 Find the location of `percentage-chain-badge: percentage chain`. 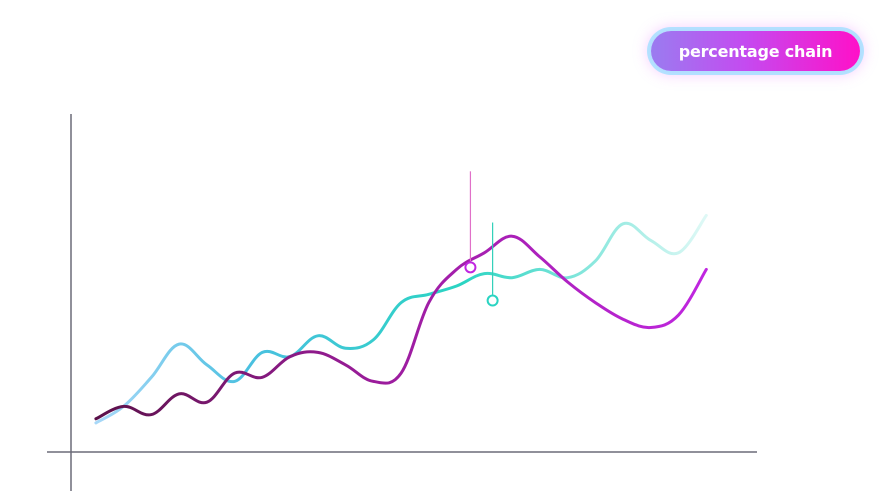

percentage-chain-badge: percentage chain is located at coordinates (755, 51).